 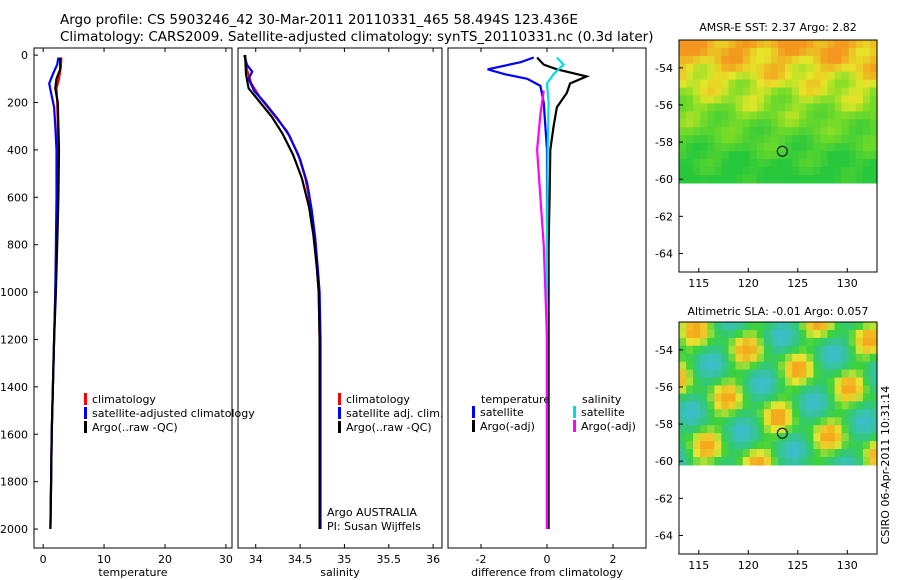 I want to click on diff-legend-title-temp: temperature, so click(x=515, y=399).